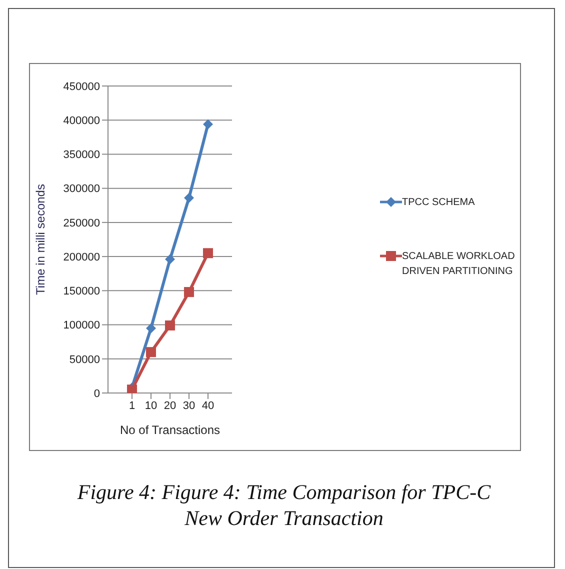  I want to click on x-tick-label: 30, so click(189, 406).